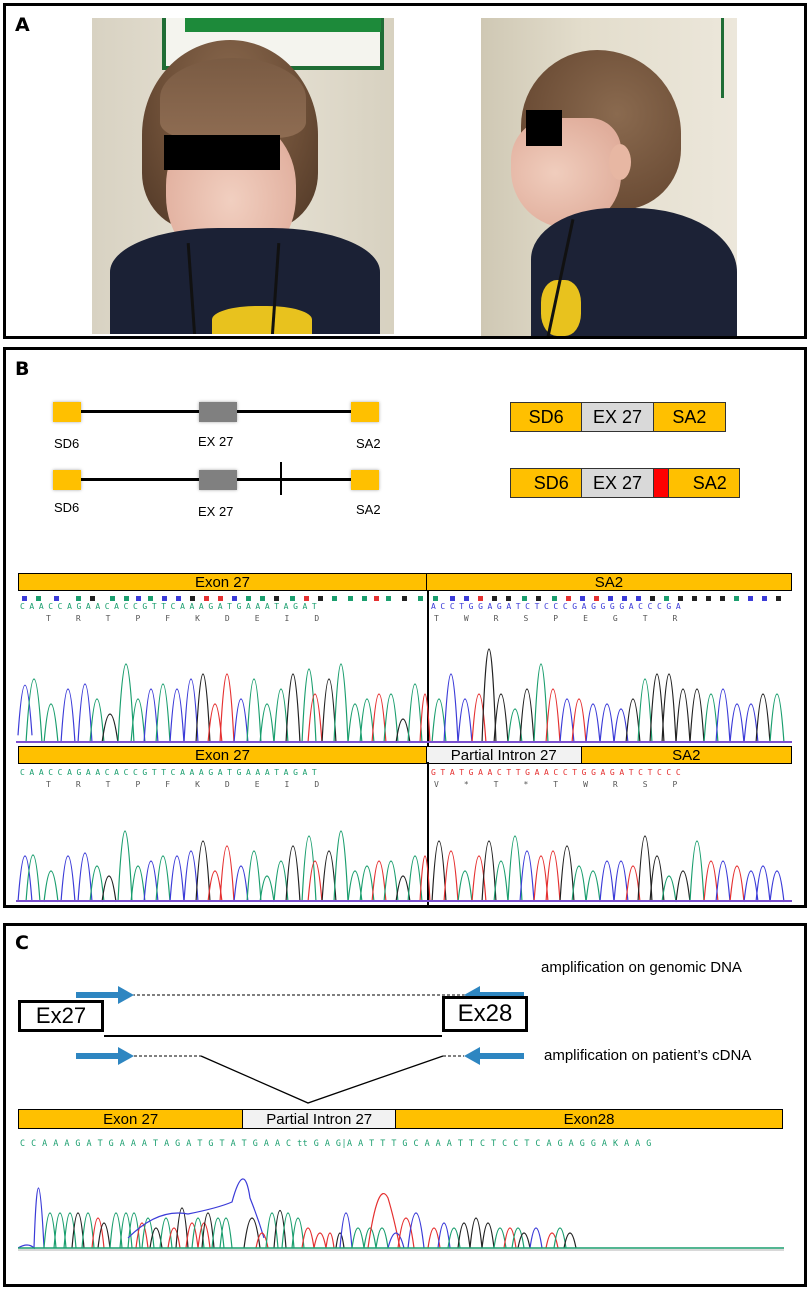  What do you see at coordinates (608, 582) in the screenshot?
I see `top-sa2-bar: SA2` at bounding box center [608, 582].